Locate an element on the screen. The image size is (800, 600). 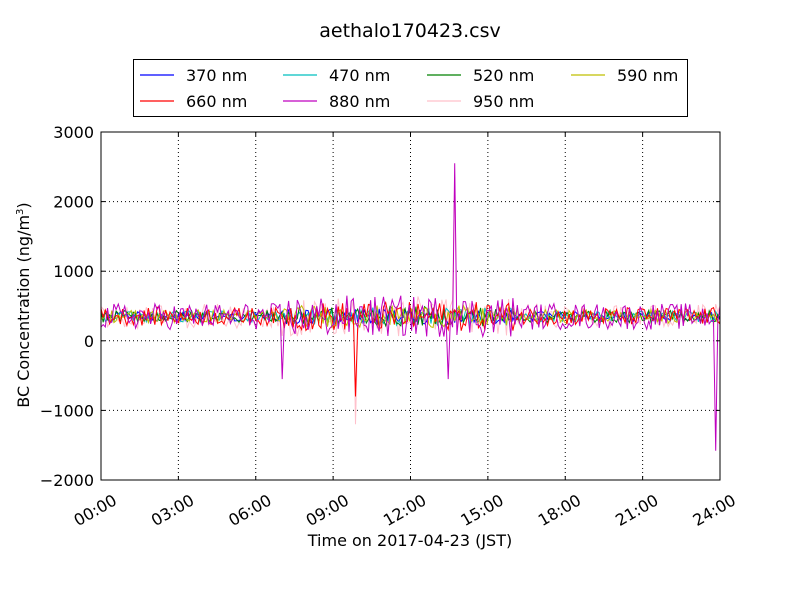
legend-item: 470 nm is located at coordinates (336, 75).